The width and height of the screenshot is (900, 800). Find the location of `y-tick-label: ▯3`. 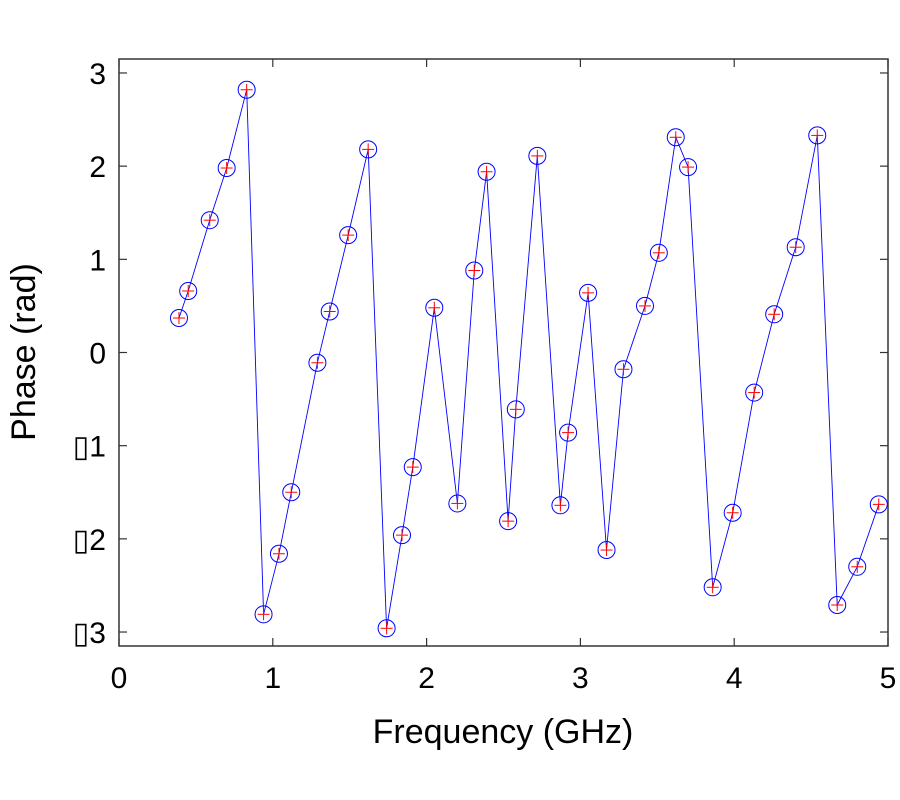

y-tick-label: ▯3 is located at coordinates (89, 633).